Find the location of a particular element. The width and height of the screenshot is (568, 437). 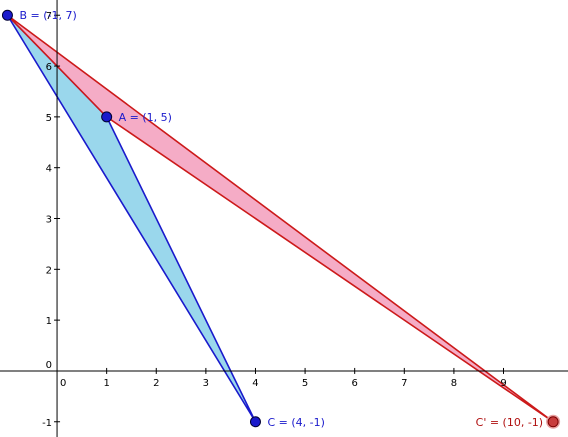

point-label-b: B = (-1, 7) is located at coordinates (47, 15).